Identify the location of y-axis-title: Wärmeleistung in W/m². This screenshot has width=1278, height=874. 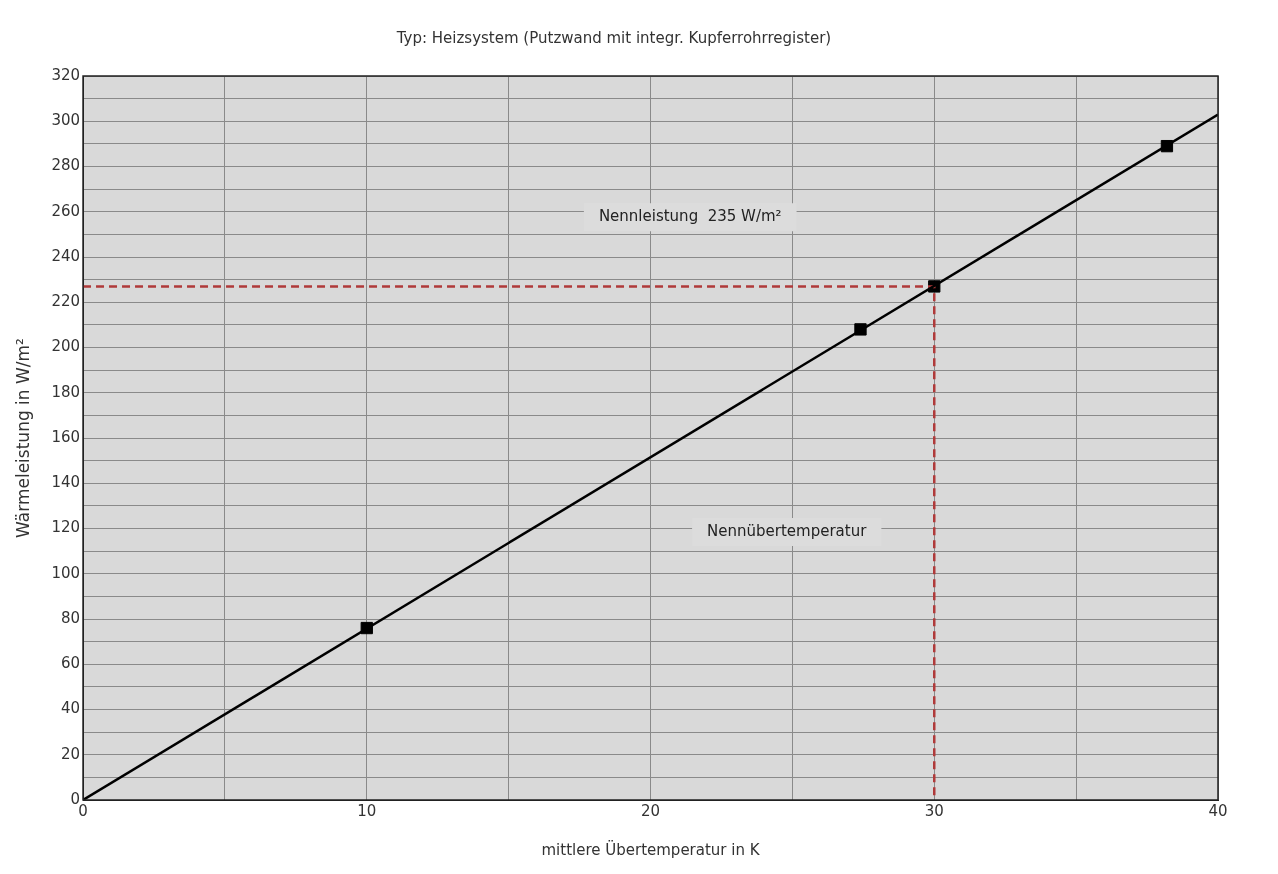
(22, 438).